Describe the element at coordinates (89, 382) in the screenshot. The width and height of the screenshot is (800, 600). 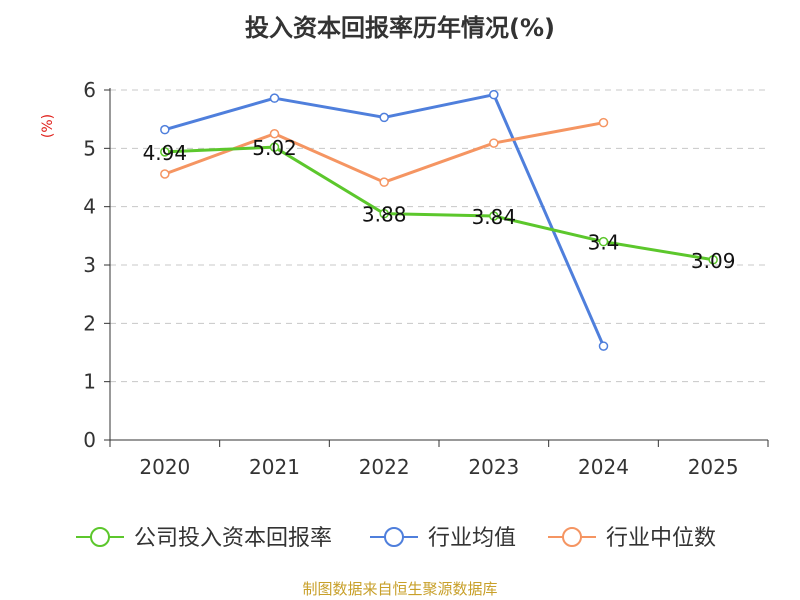
I see `y-tick-label: 1` at that location.